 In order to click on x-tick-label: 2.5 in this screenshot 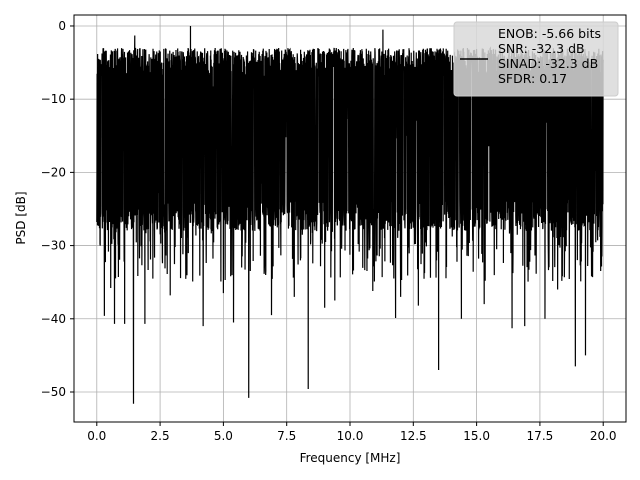, I will do `click(160, 436)`.